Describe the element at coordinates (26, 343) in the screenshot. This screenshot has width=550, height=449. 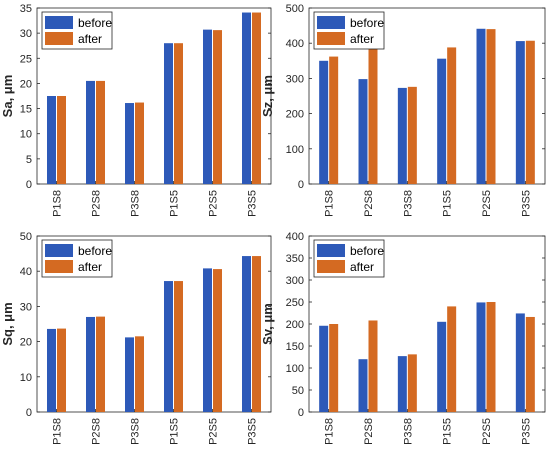
I see `y-tick-label: 20` at that location.